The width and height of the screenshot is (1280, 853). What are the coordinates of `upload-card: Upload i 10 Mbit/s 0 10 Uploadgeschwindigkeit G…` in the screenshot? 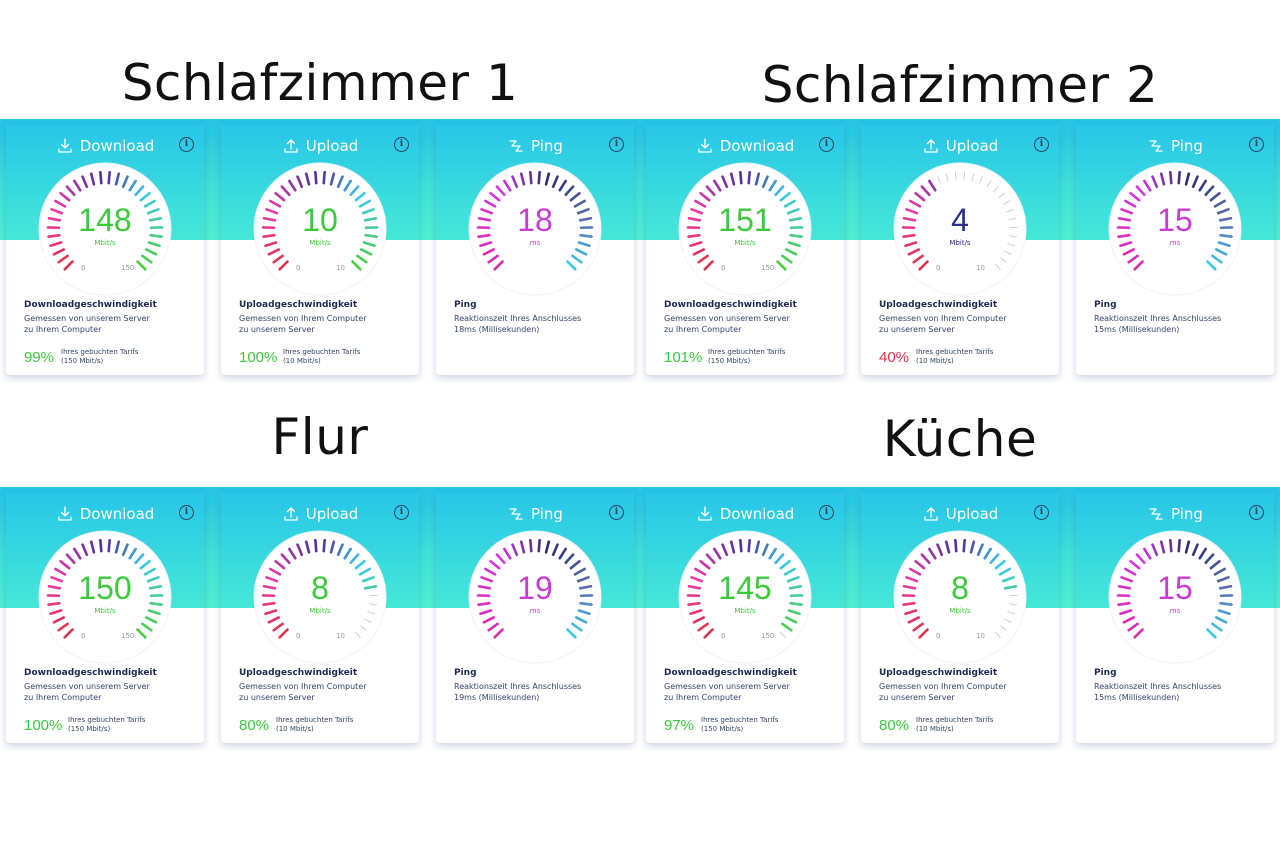 It's located at (320, 250).